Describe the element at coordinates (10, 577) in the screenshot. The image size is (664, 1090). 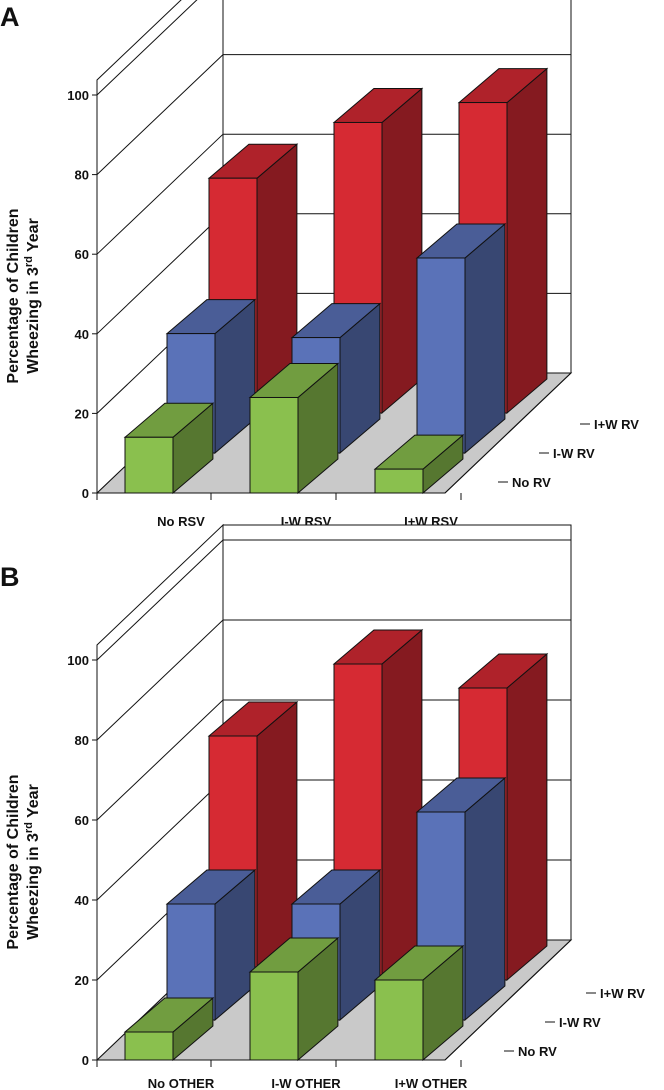
I see `panel-label: B` at that location.